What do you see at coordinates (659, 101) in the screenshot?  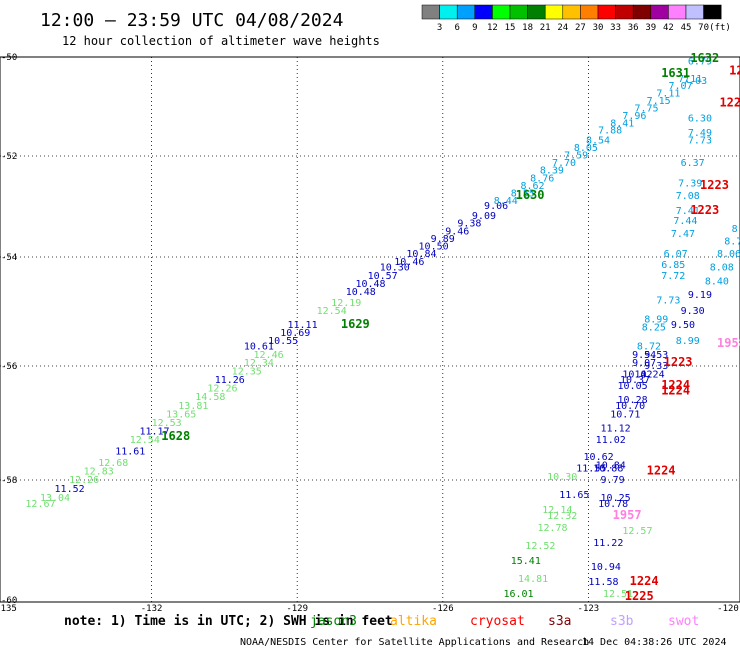 I see `swh-value: 7.15` at bounding box center [659, 101].